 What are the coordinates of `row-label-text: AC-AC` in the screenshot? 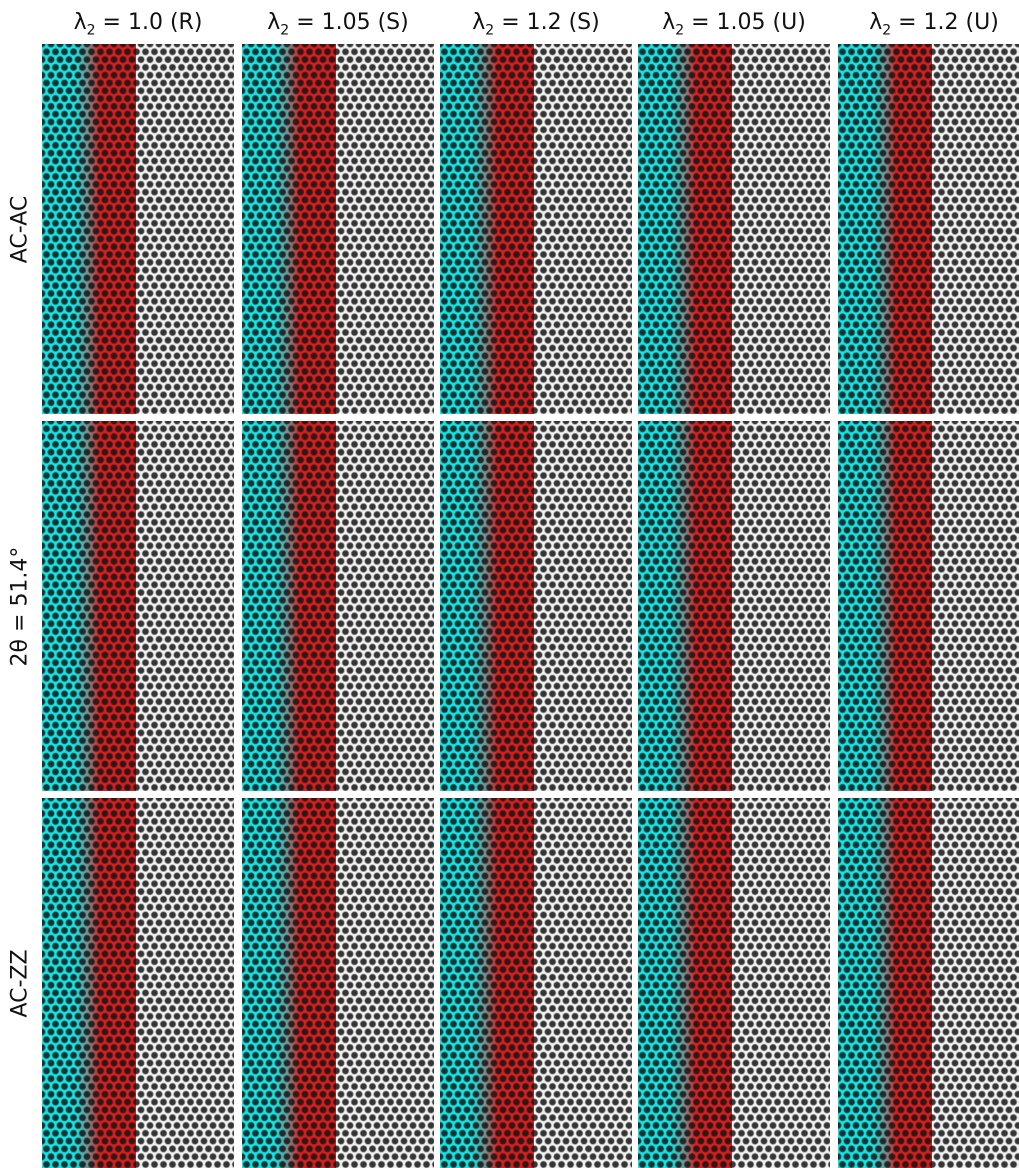 It's located at (20, 229).